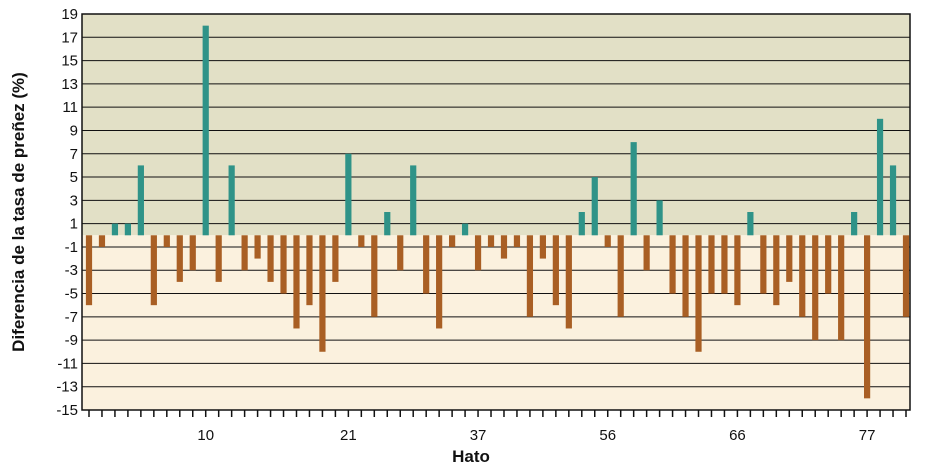 Image resolution: width=930 pixels, height=473 pixels. Describe the element at coordinates (471, 456) in the screenshot. I see `x-axis-title: Hato` at that location.